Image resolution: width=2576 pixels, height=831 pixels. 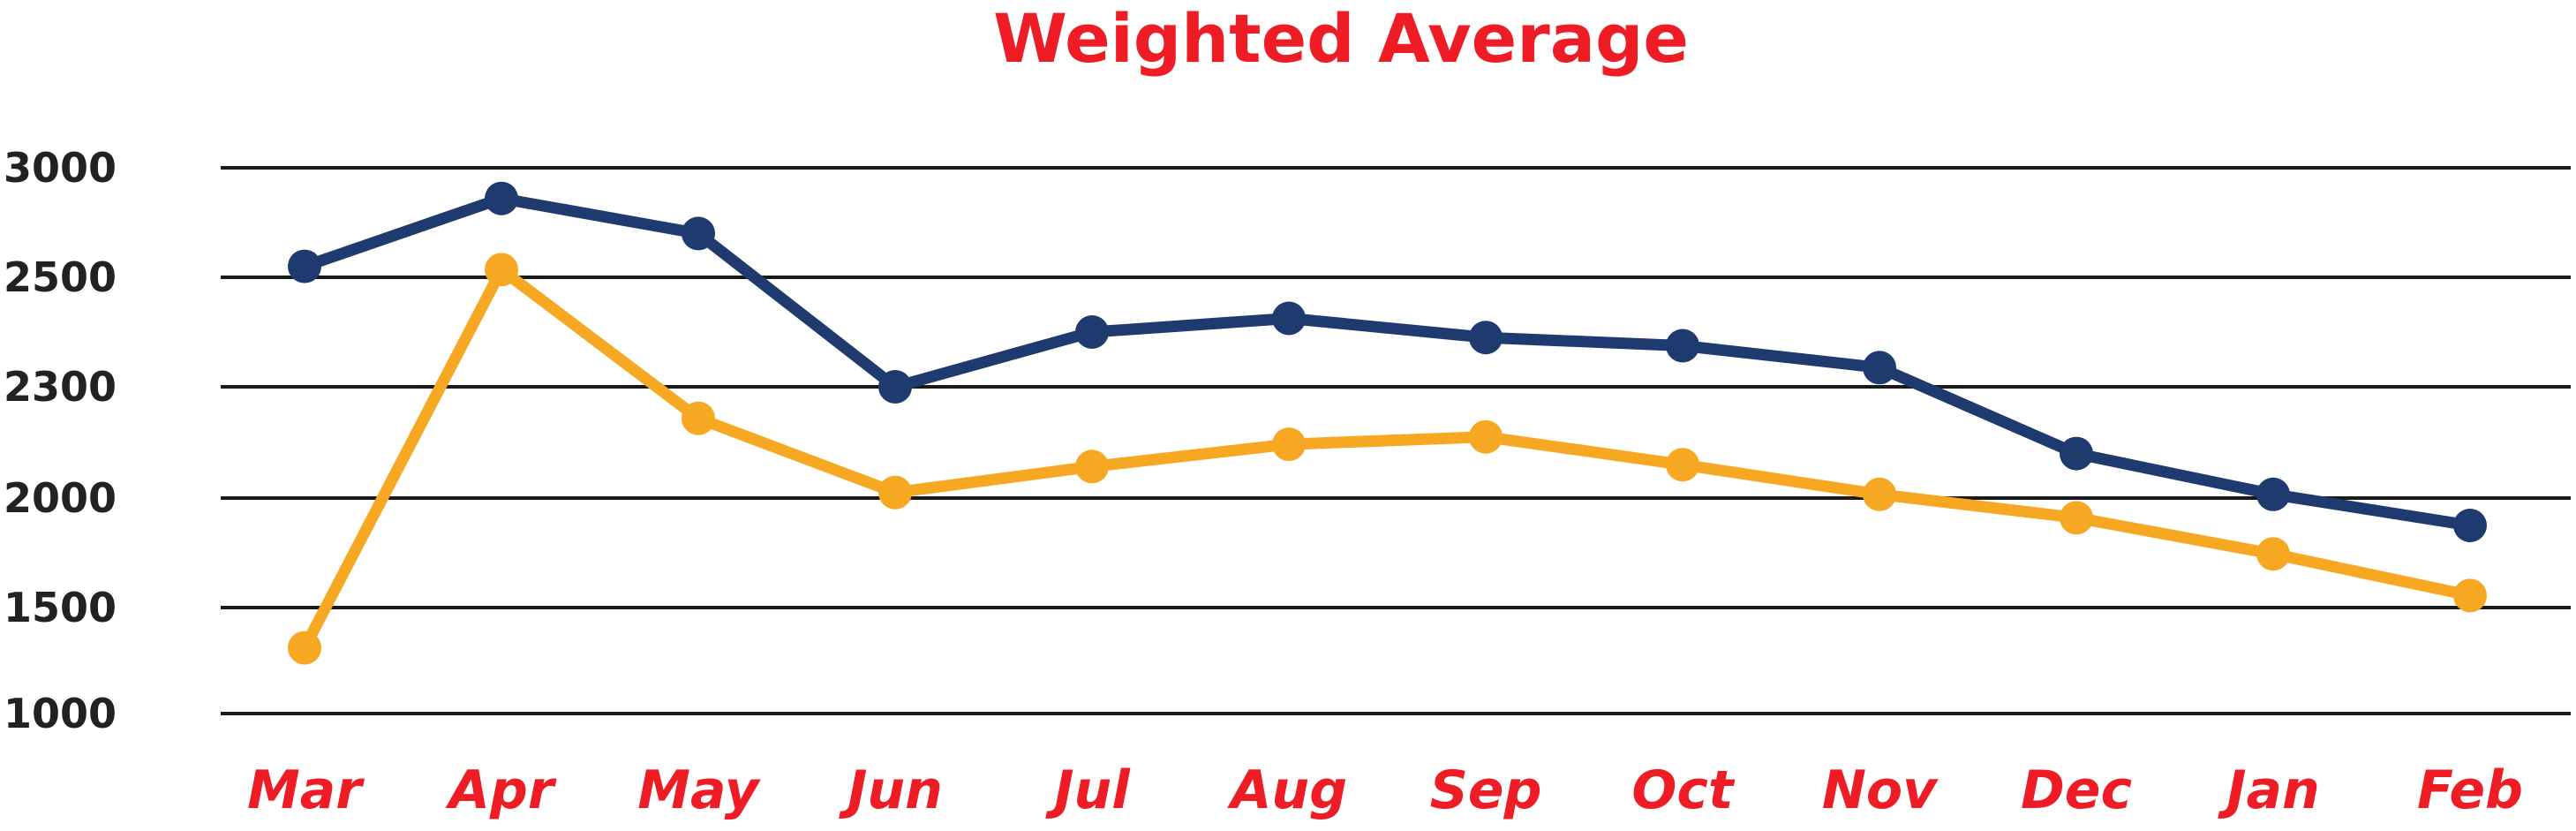 I want to click on y-tick-label: 2300, so click(x=61, y=387).